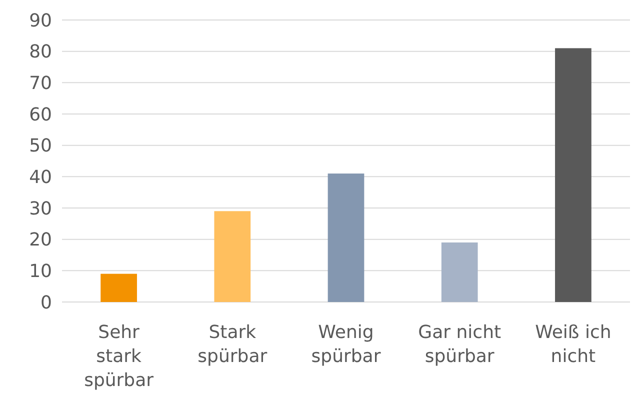 The width and height of the screenshot is (644, 406). I want to click on y-tick-label: 60, so click(40, 115).